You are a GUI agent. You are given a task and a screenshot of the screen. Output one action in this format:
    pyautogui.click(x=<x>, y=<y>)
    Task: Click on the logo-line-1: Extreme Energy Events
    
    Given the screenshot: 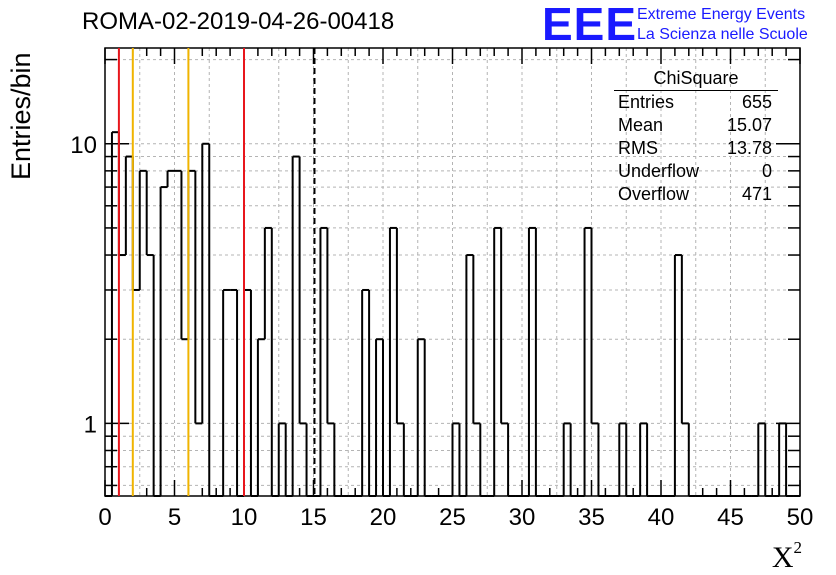 What is the action you would take?
    pyautogui.click(x=721, y=14)
    